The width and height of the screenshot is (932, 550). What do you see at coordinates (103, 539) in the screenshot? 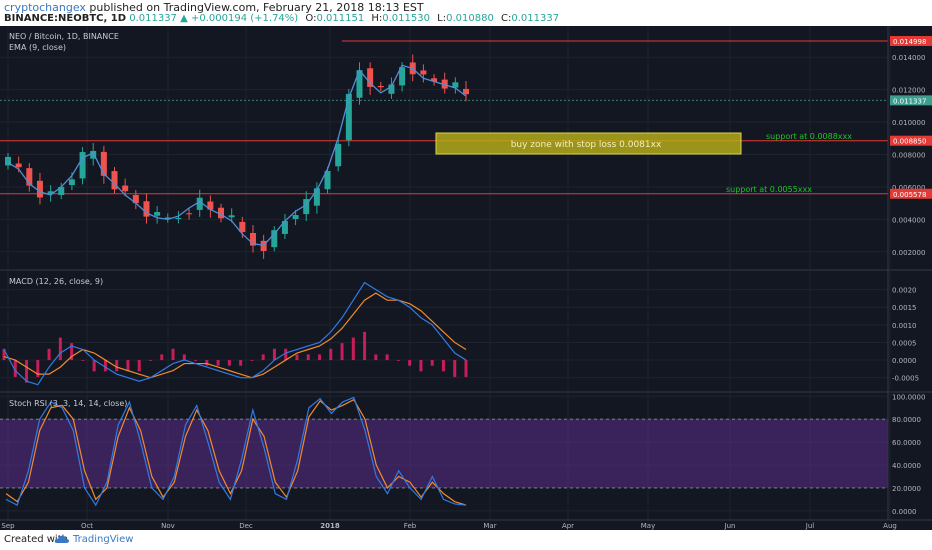
I see `tradingview-brand: TradingView` at bounding box center [103, 539].